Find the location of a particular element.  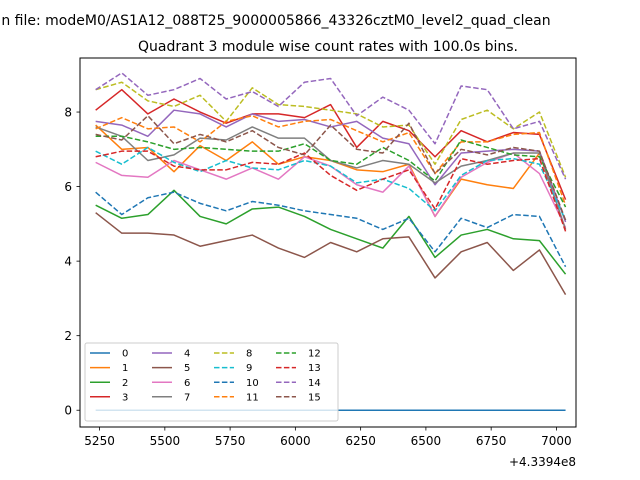

x-tick-label: 6000 is located at coordinates (295, 441).